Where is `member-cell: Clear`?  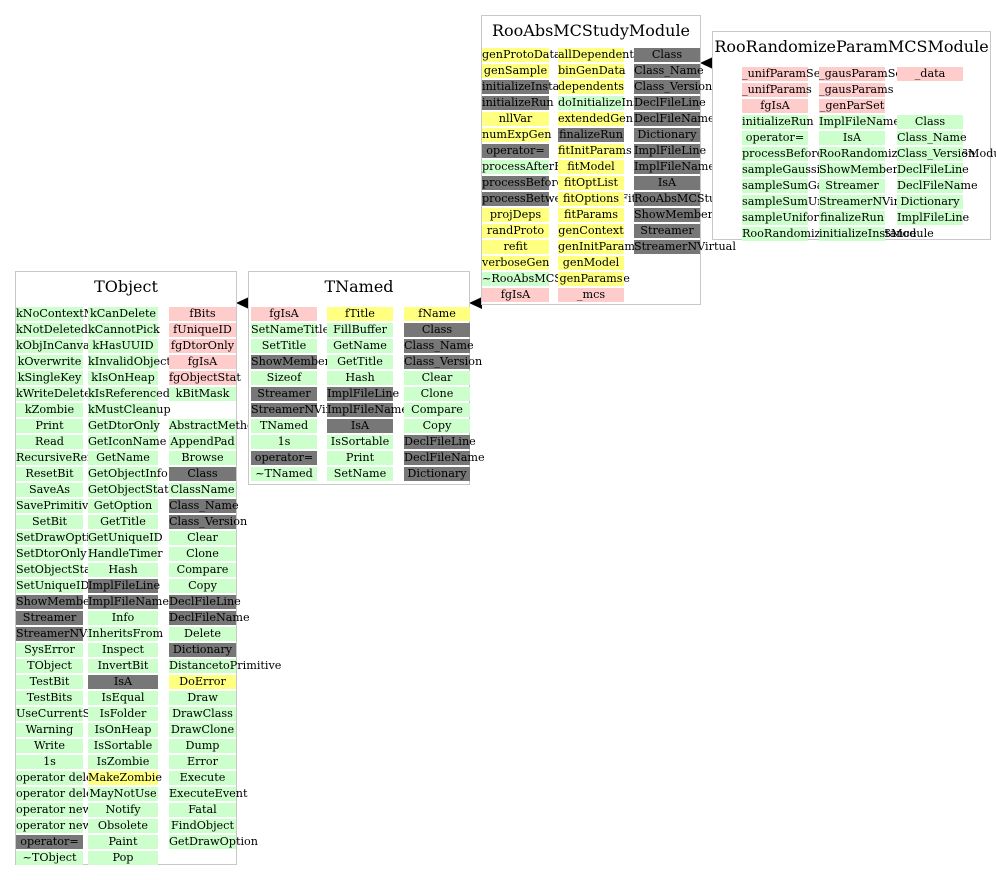
member-cell: Clear is located at coordinates (202, 538).